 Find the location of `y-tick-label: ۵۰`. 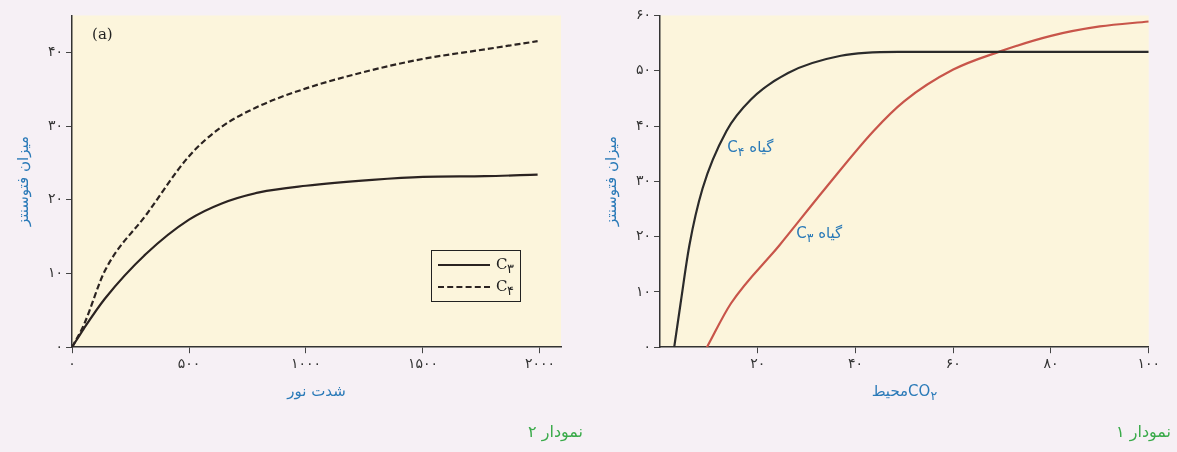

y-tick-label: ۵۰ is located at coordinates (643, 69).